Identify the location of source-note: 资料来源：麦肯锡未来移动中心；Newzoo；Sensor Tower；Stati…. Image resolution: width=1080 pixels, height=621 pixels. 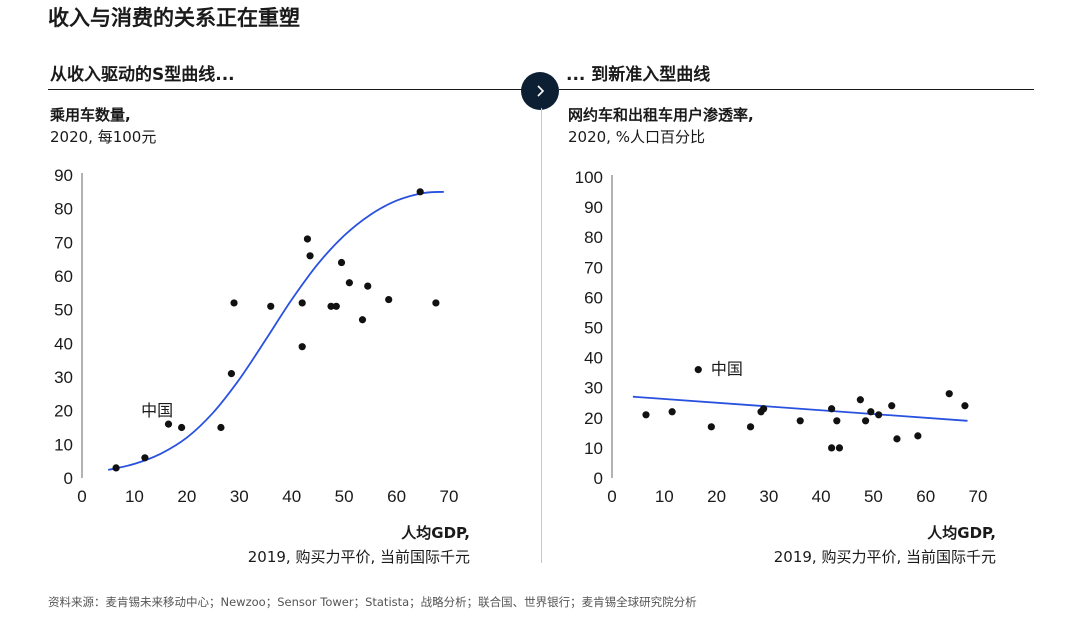
(372, 602).